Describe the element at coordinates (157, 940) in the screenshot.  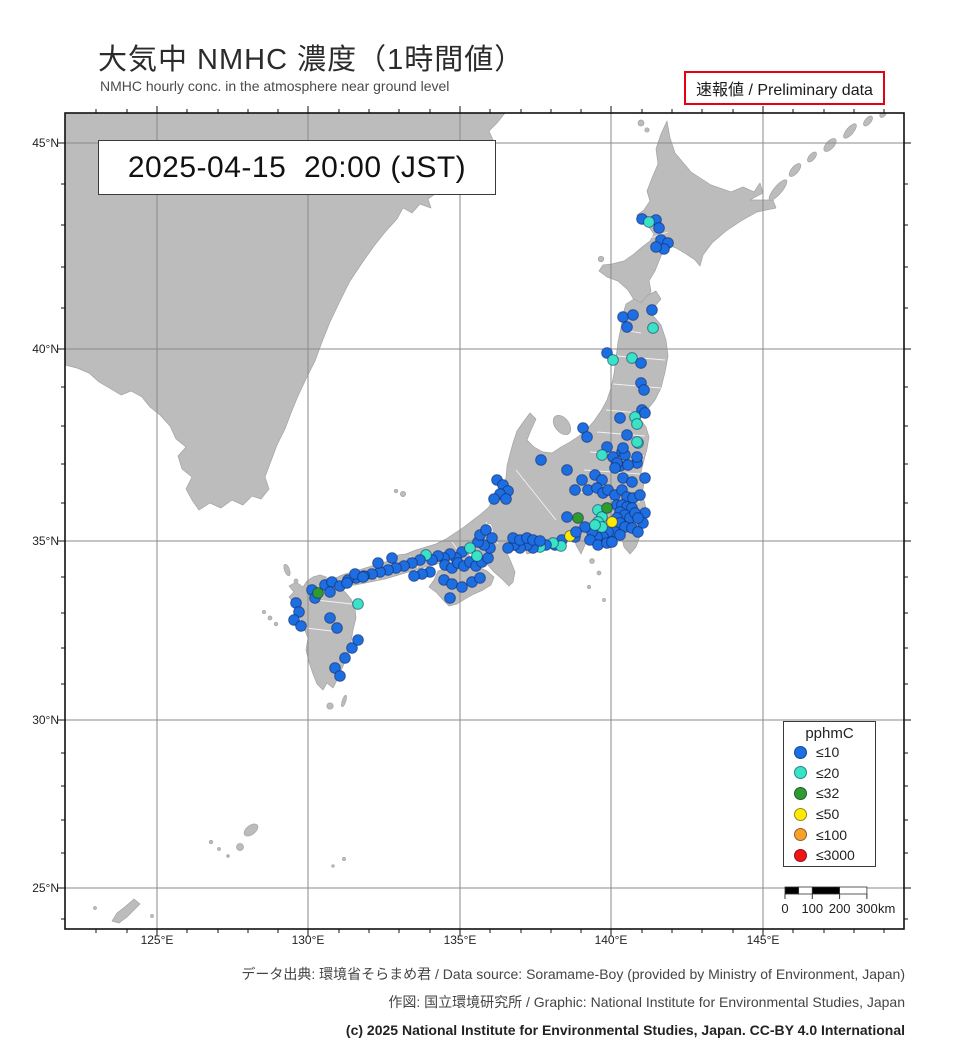
I see `lon-axis-label: 125°E` at that location.